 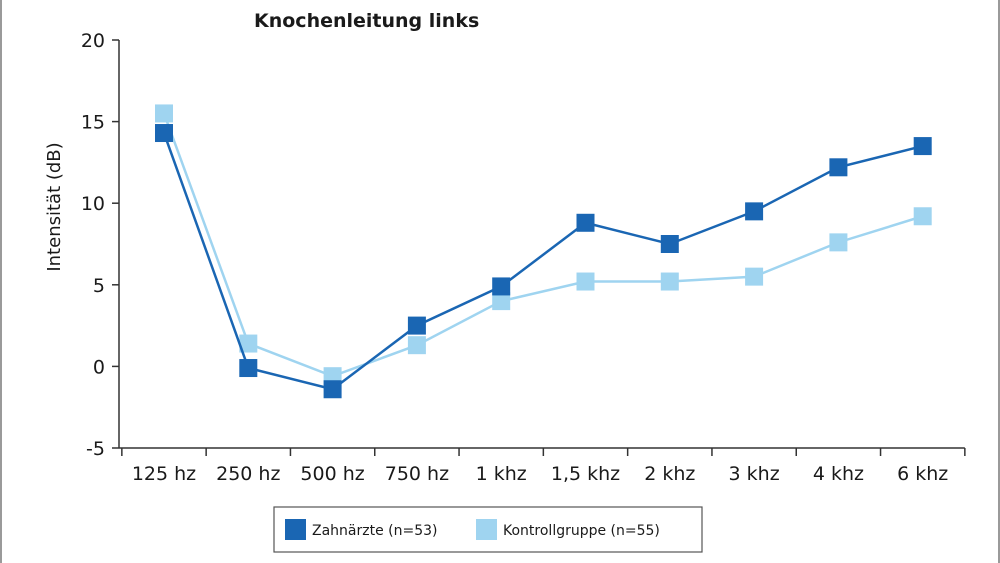 I want to click on y-tick-label: 15, so click(x=93, y=123).